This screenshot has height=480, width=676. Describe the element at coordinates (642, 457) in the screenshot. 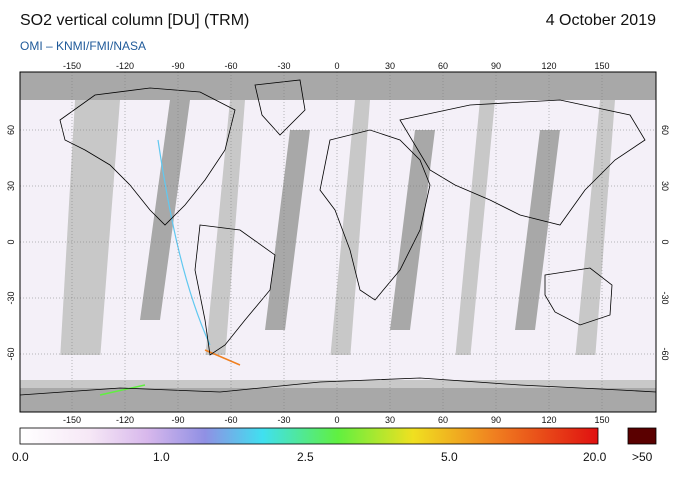

I see `colorbar-over-label: >50` at that location.